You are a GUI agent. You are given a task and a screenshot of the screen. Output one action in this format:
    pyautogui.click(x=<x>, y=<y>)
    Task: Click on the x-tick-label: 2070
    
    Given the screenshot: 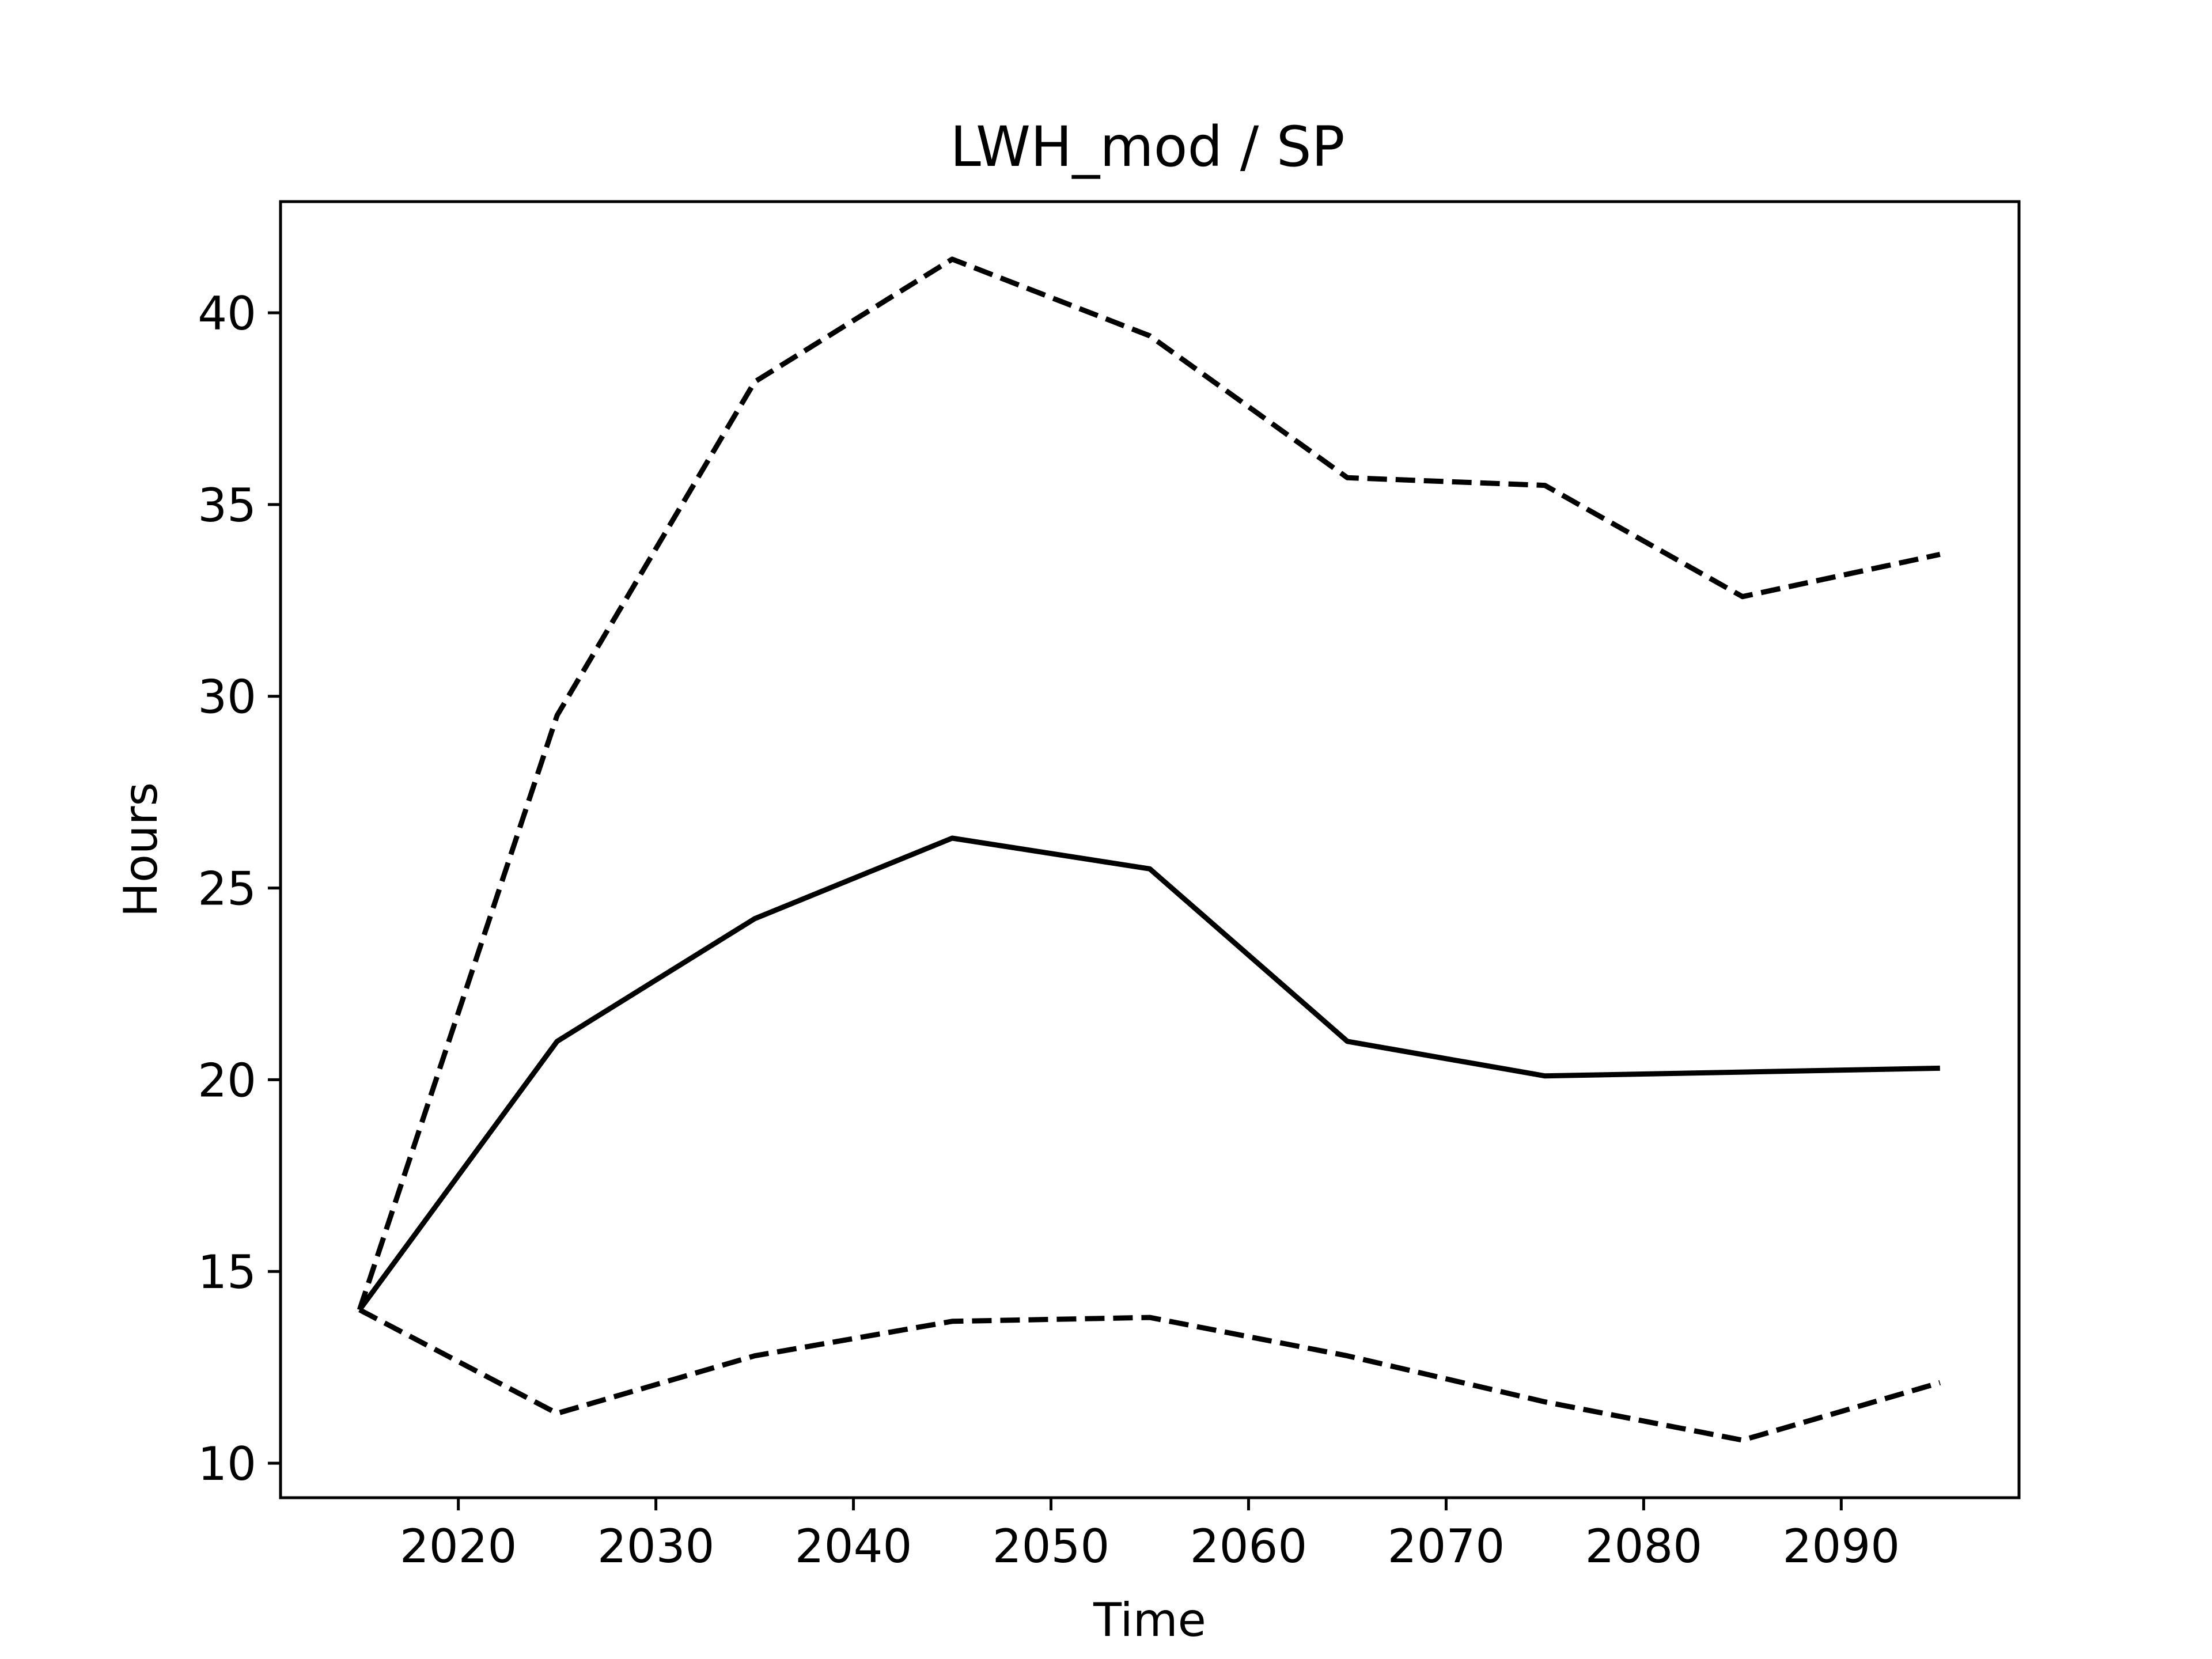 What is the action you would take?
    pyautogui.click(x=1446, y=1546)
    